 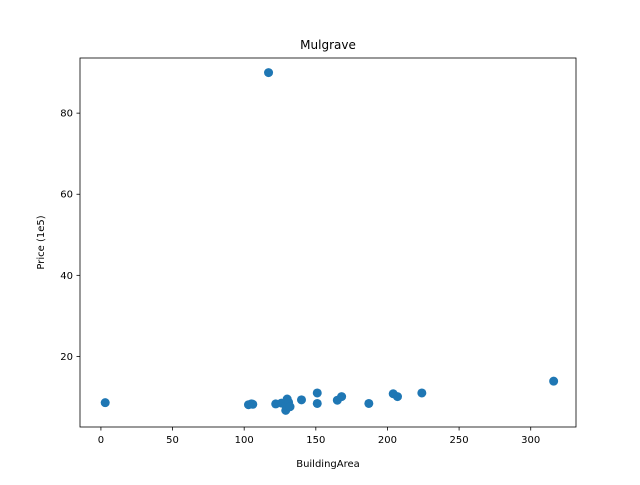 What do you see at coordinates (459, 440) in the screenshot?
I see `x-tick-label: 250` at bounding box center [459, 440].